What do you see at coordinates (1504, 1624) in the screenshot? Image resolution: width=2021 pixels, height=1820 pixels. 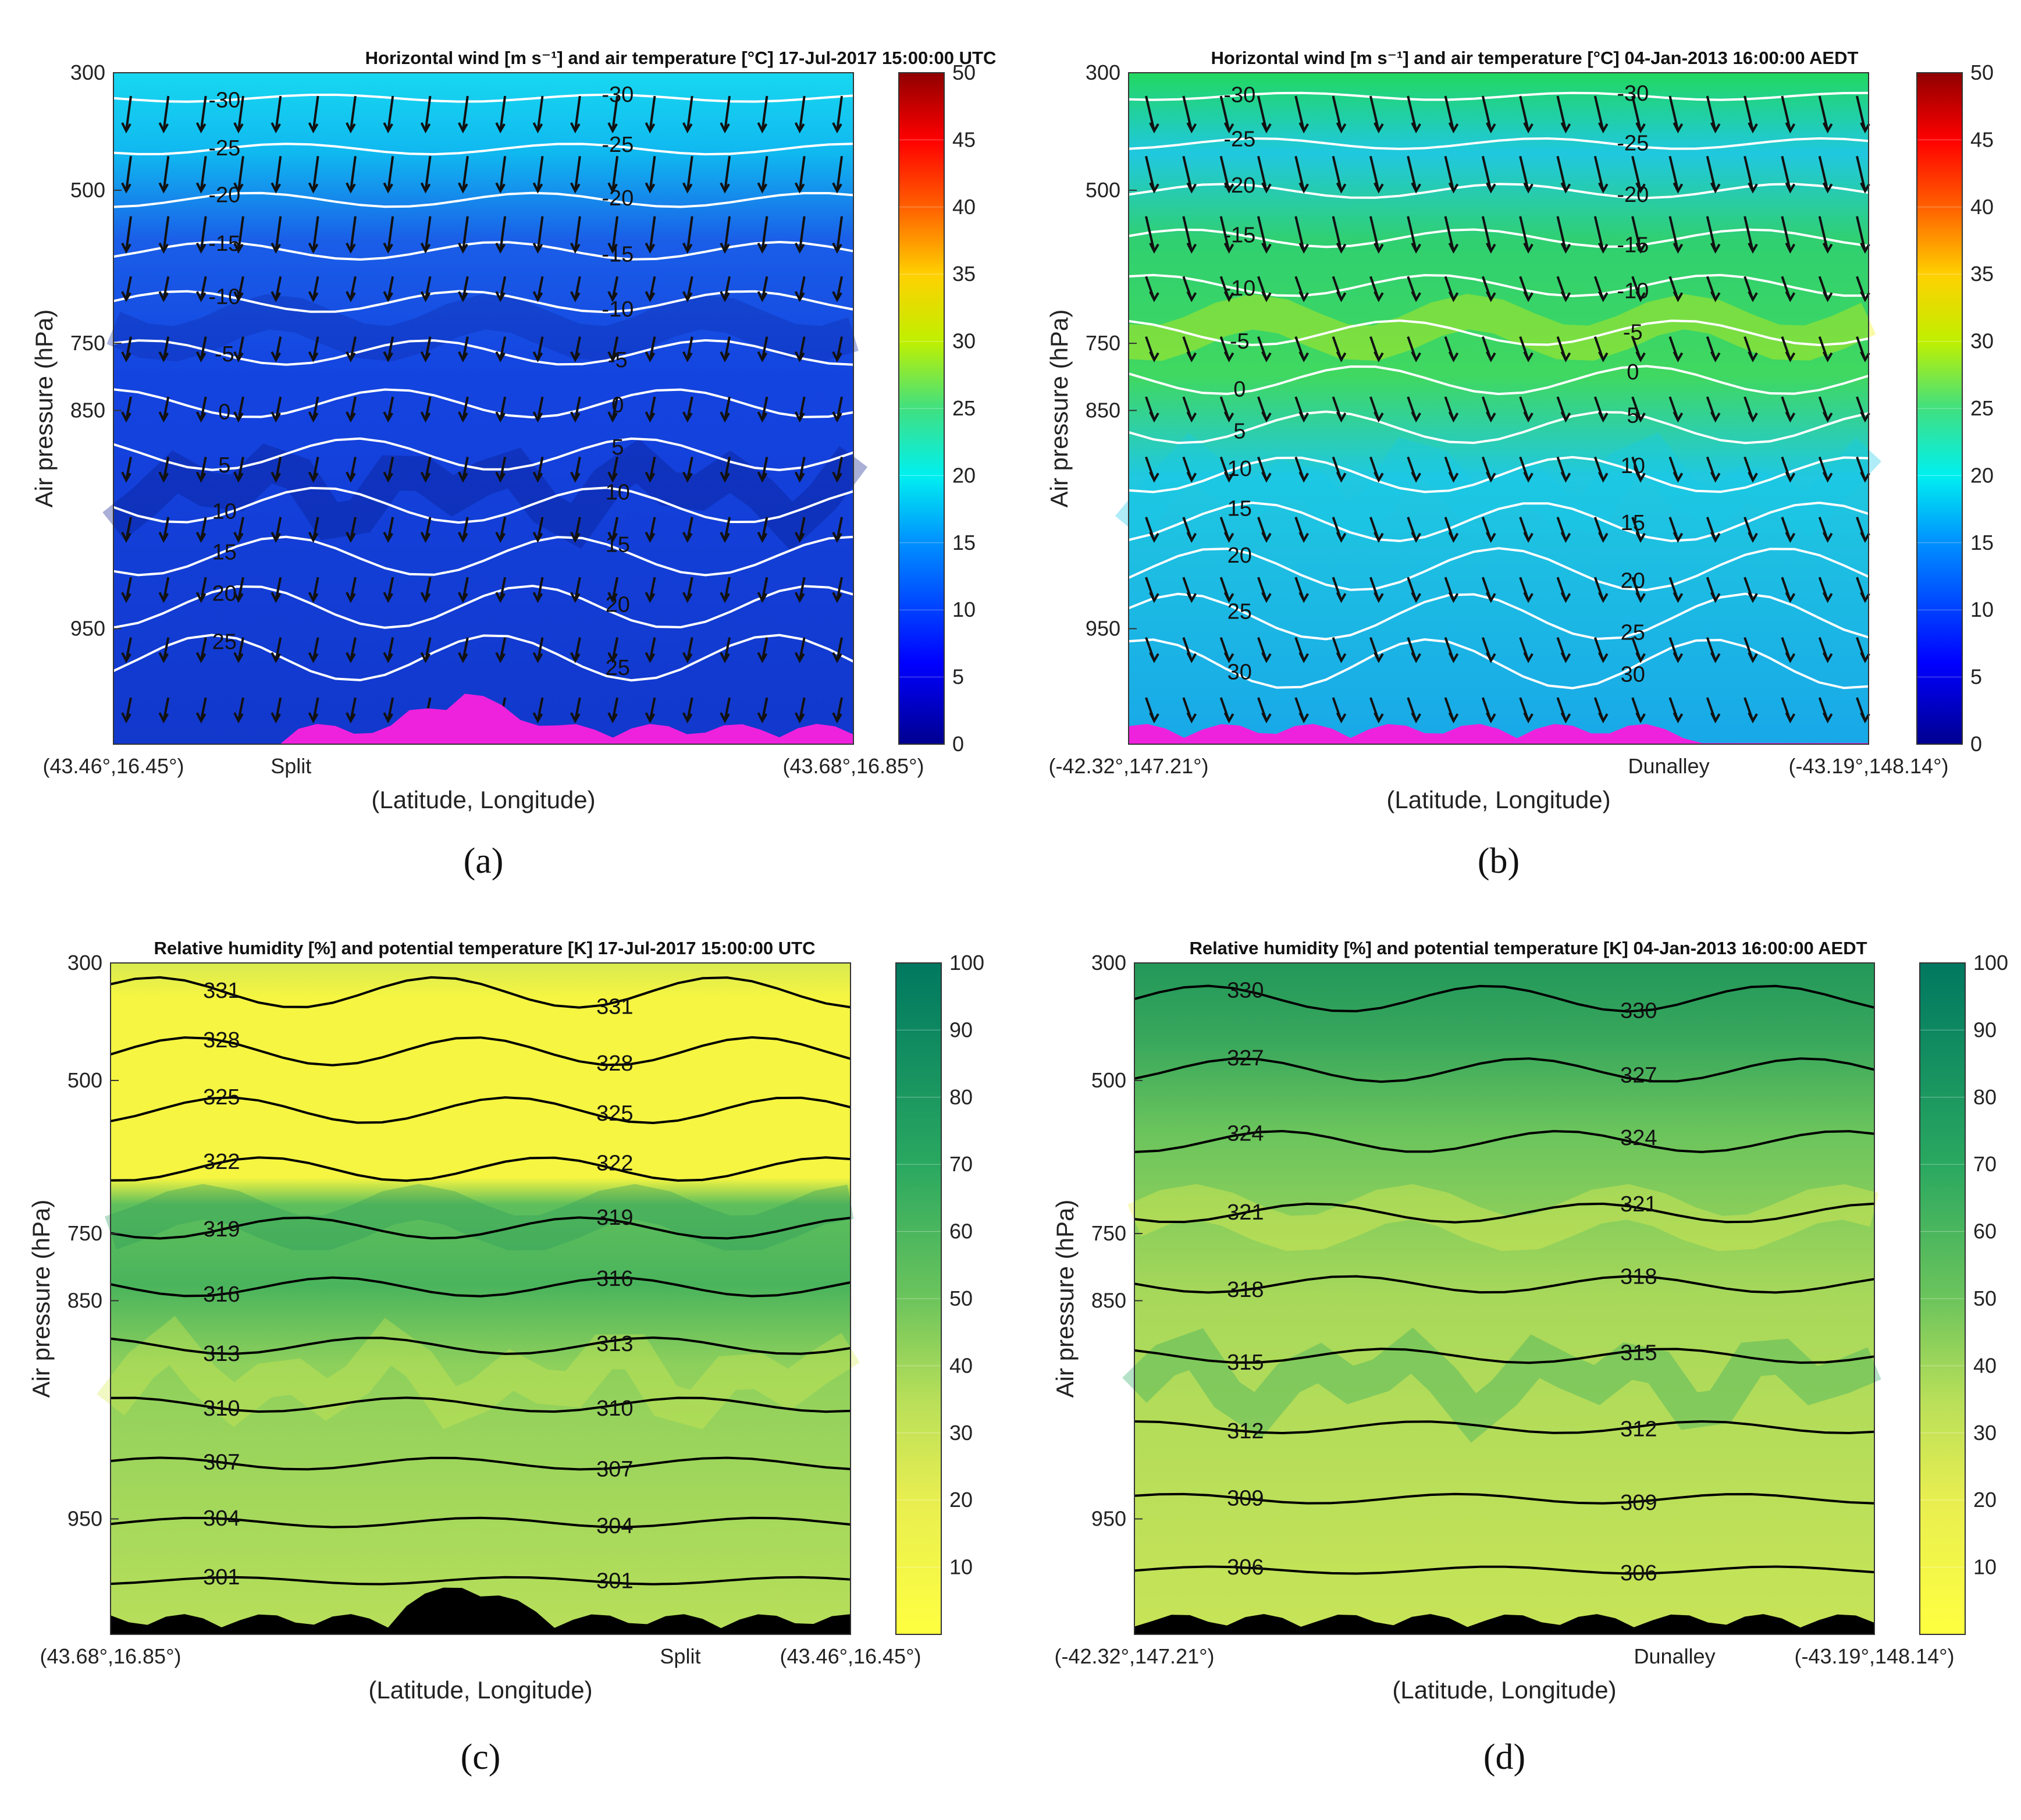 I see `terrain` at bounding box center [1504, 1624].